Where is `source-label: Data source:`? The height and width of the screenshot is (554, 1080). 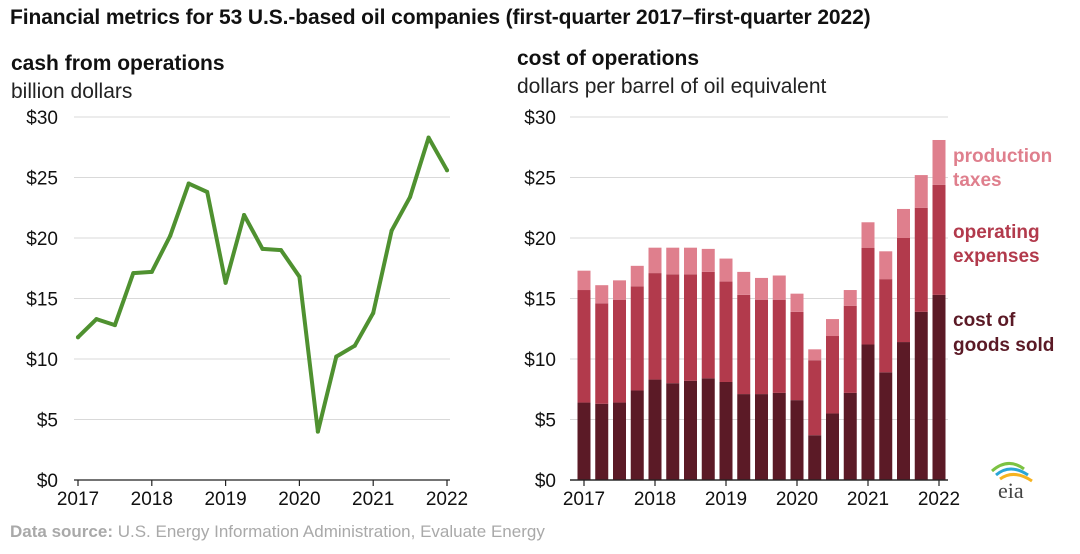 source-label: Data source: is located at coordinates (61, 531).